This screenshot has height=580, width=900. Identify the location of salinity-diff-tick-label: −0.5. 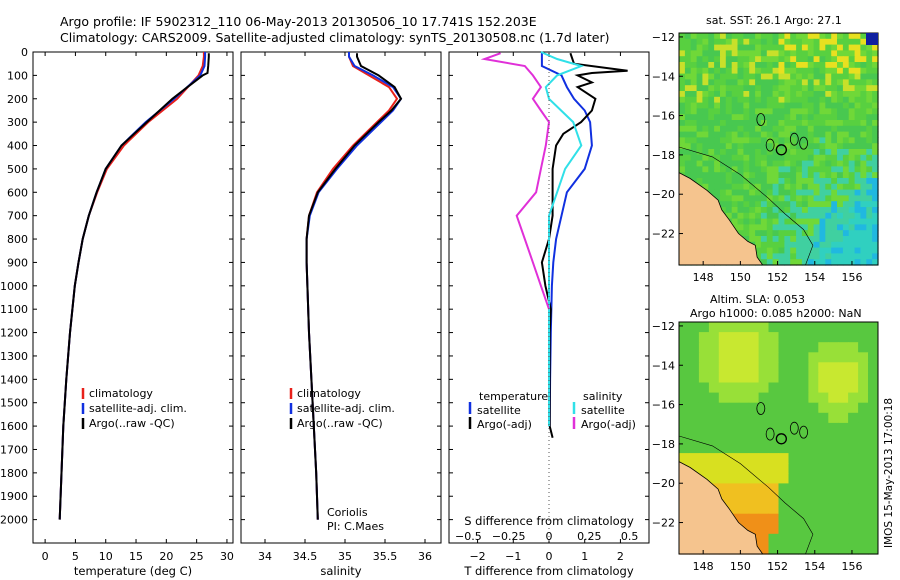
(468, 536).